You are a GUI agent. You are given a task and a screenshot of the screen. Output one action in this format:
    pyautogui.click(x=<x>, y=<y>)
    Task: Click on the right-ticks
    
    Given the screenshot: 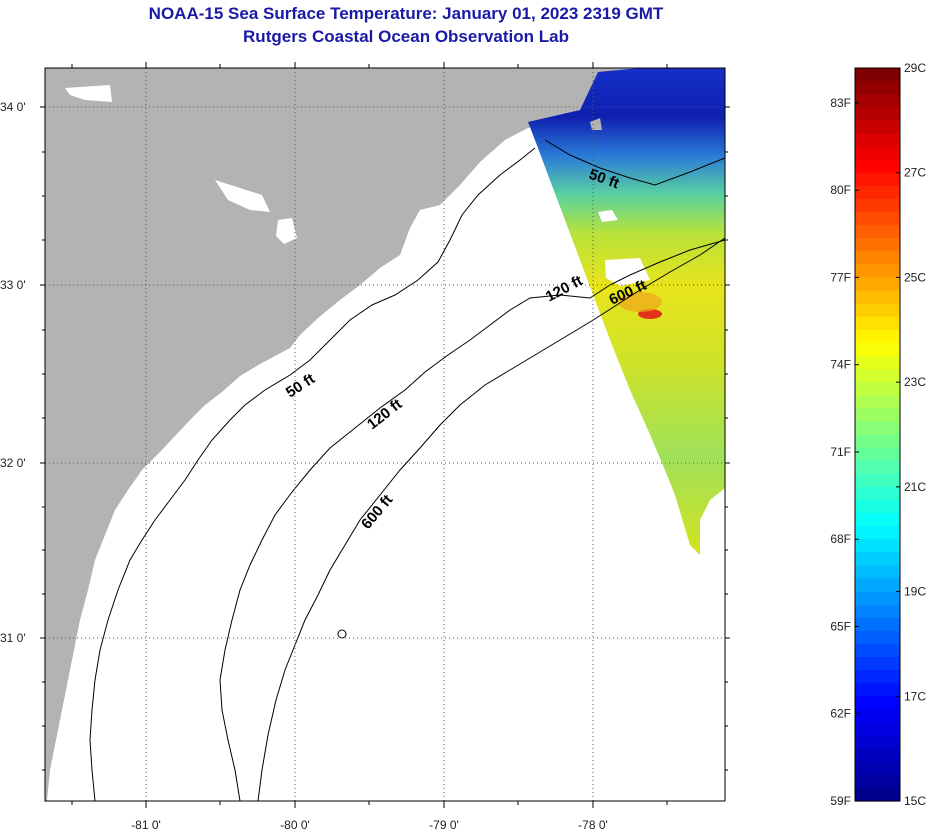 What is the action you would take?
    pyautogui.click(x=727, y=438)
    